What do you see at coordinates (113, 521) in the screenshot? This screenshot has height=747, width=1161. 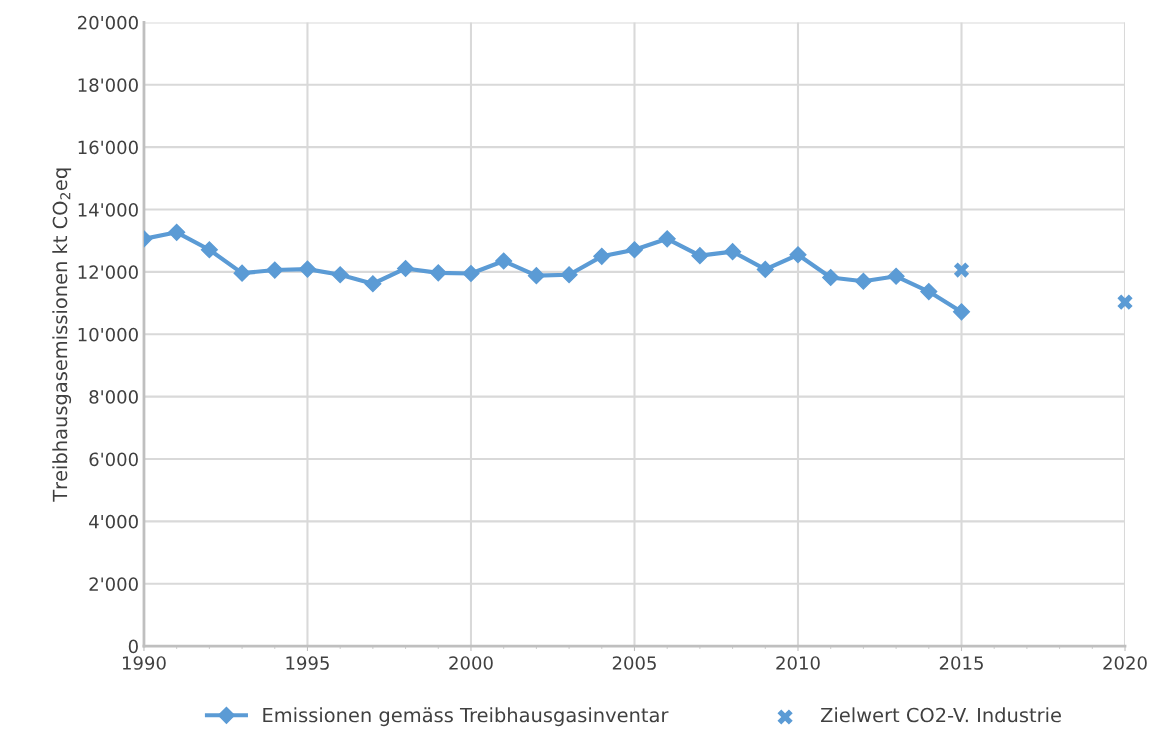 I see `y-tick-label: 4'000` at bounding box center [113, 521].